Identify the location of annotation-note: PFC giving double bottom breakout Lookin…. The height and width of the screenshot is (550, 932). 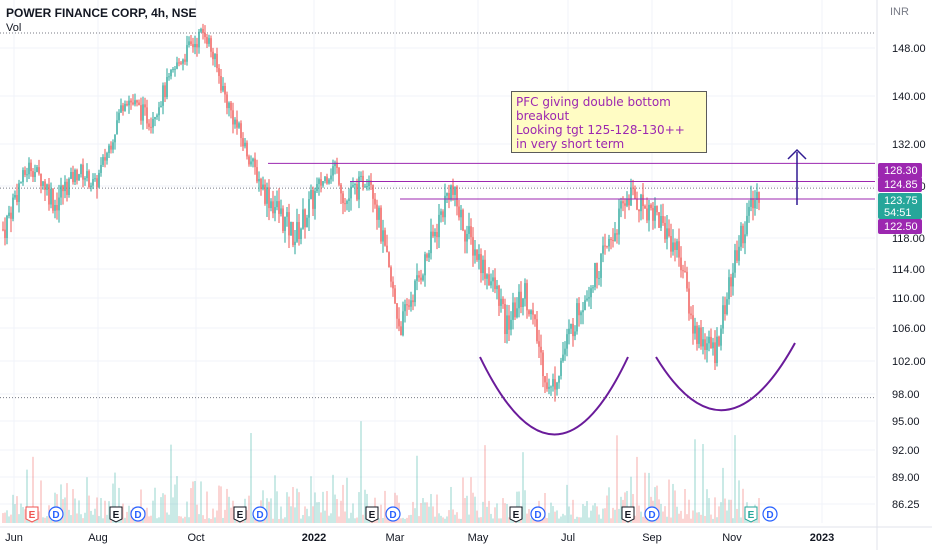
(609, 122).